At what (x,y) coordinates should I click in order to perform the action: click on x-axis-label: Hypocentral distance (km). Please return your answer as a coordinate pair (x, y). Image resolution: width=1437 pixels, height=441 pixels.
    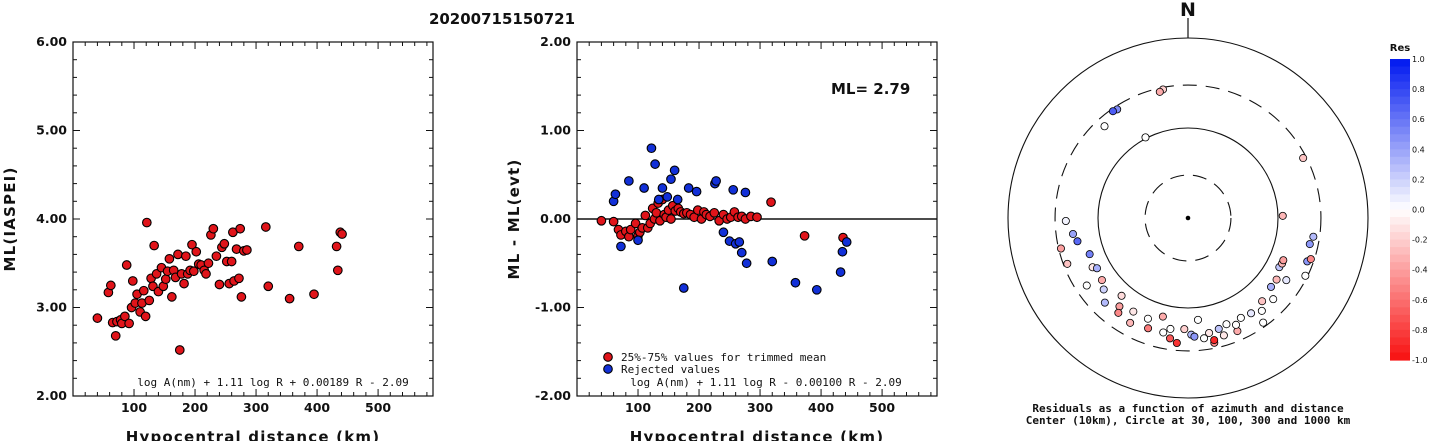
    Looking at the image, I should click on (253, 434).